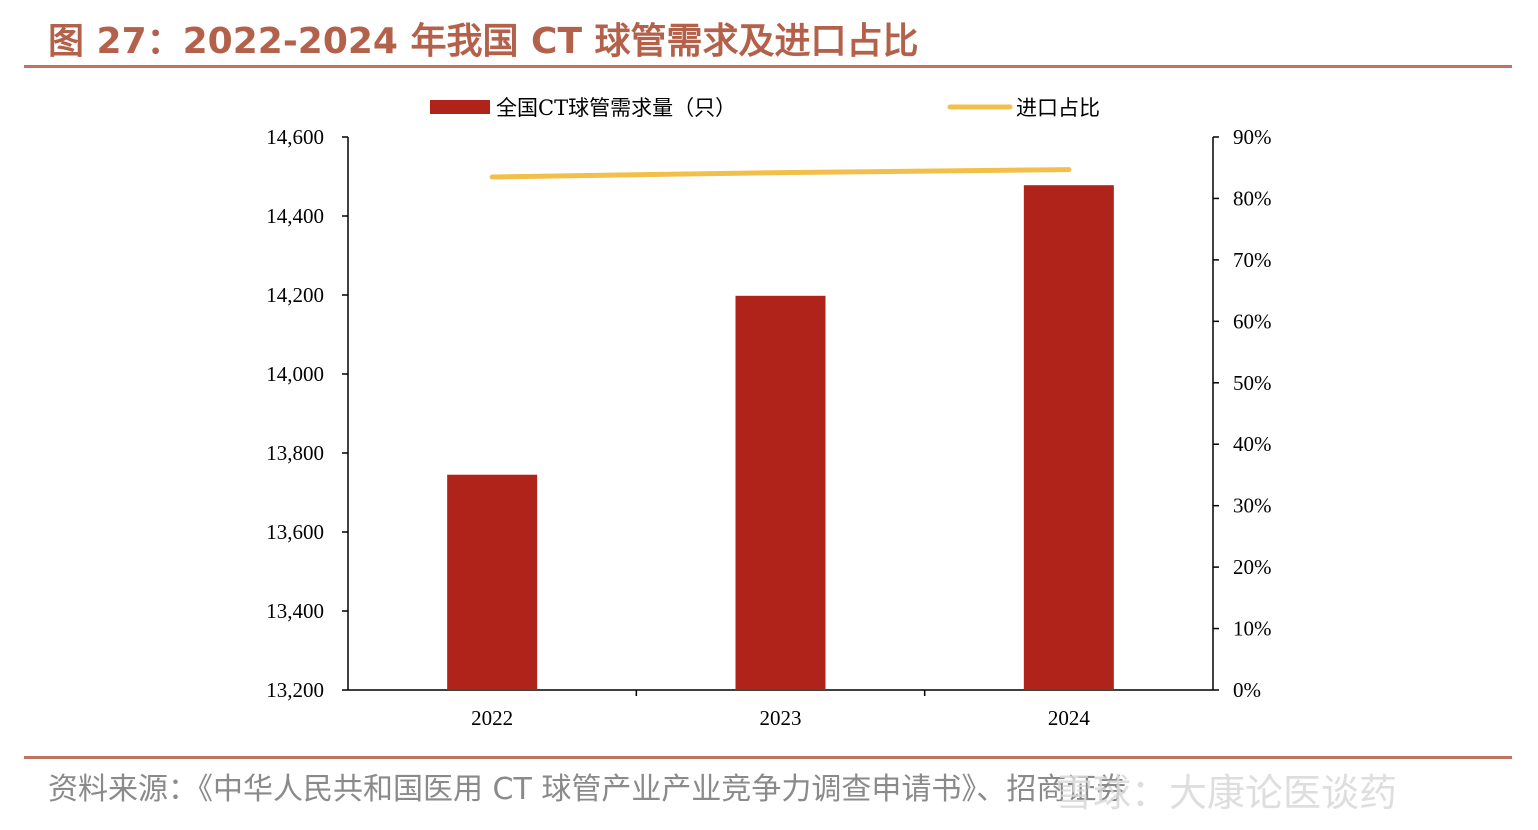 The width and height of the screenshot is (1538, 830). I want to click on right-tick-label: 0%, so click(1247, 690).